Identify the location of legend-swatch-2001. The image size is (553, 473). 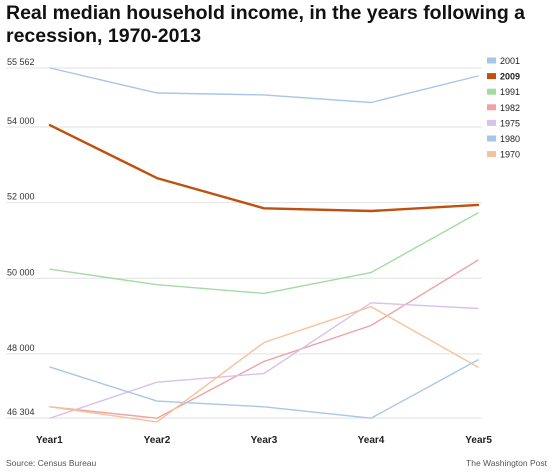
(491, 60).